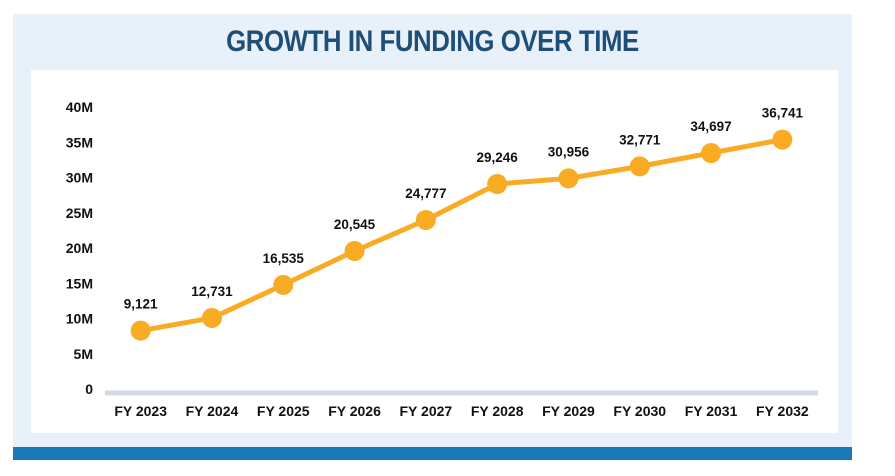 Image resolution: width=895 pixels, height=476 pixels. What do you see at coordinates (140, 411) in the screenshot?
I see `x-tick-label: FY 2023` at bounding box center [140, 411].